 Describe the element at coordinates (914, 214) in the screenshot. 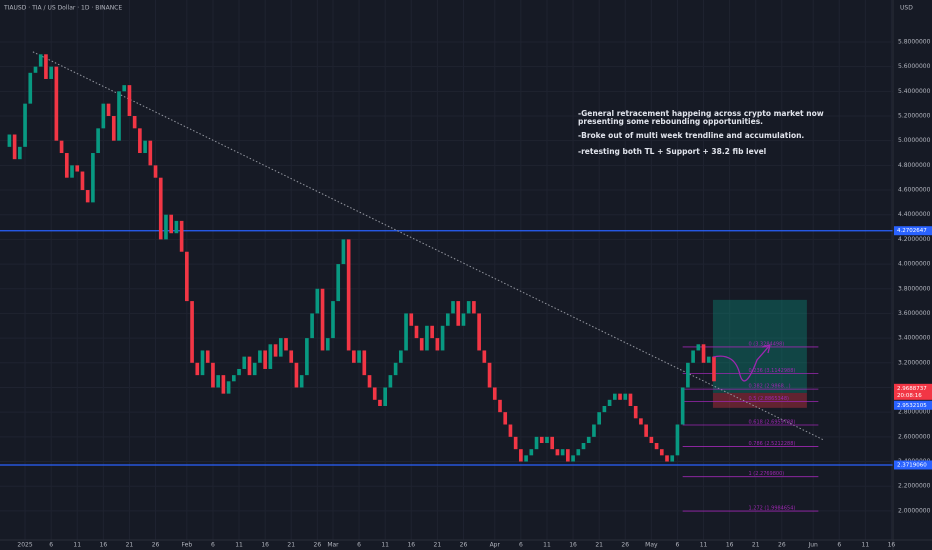

I see `y-tick-label: 4.4000000` at that location.